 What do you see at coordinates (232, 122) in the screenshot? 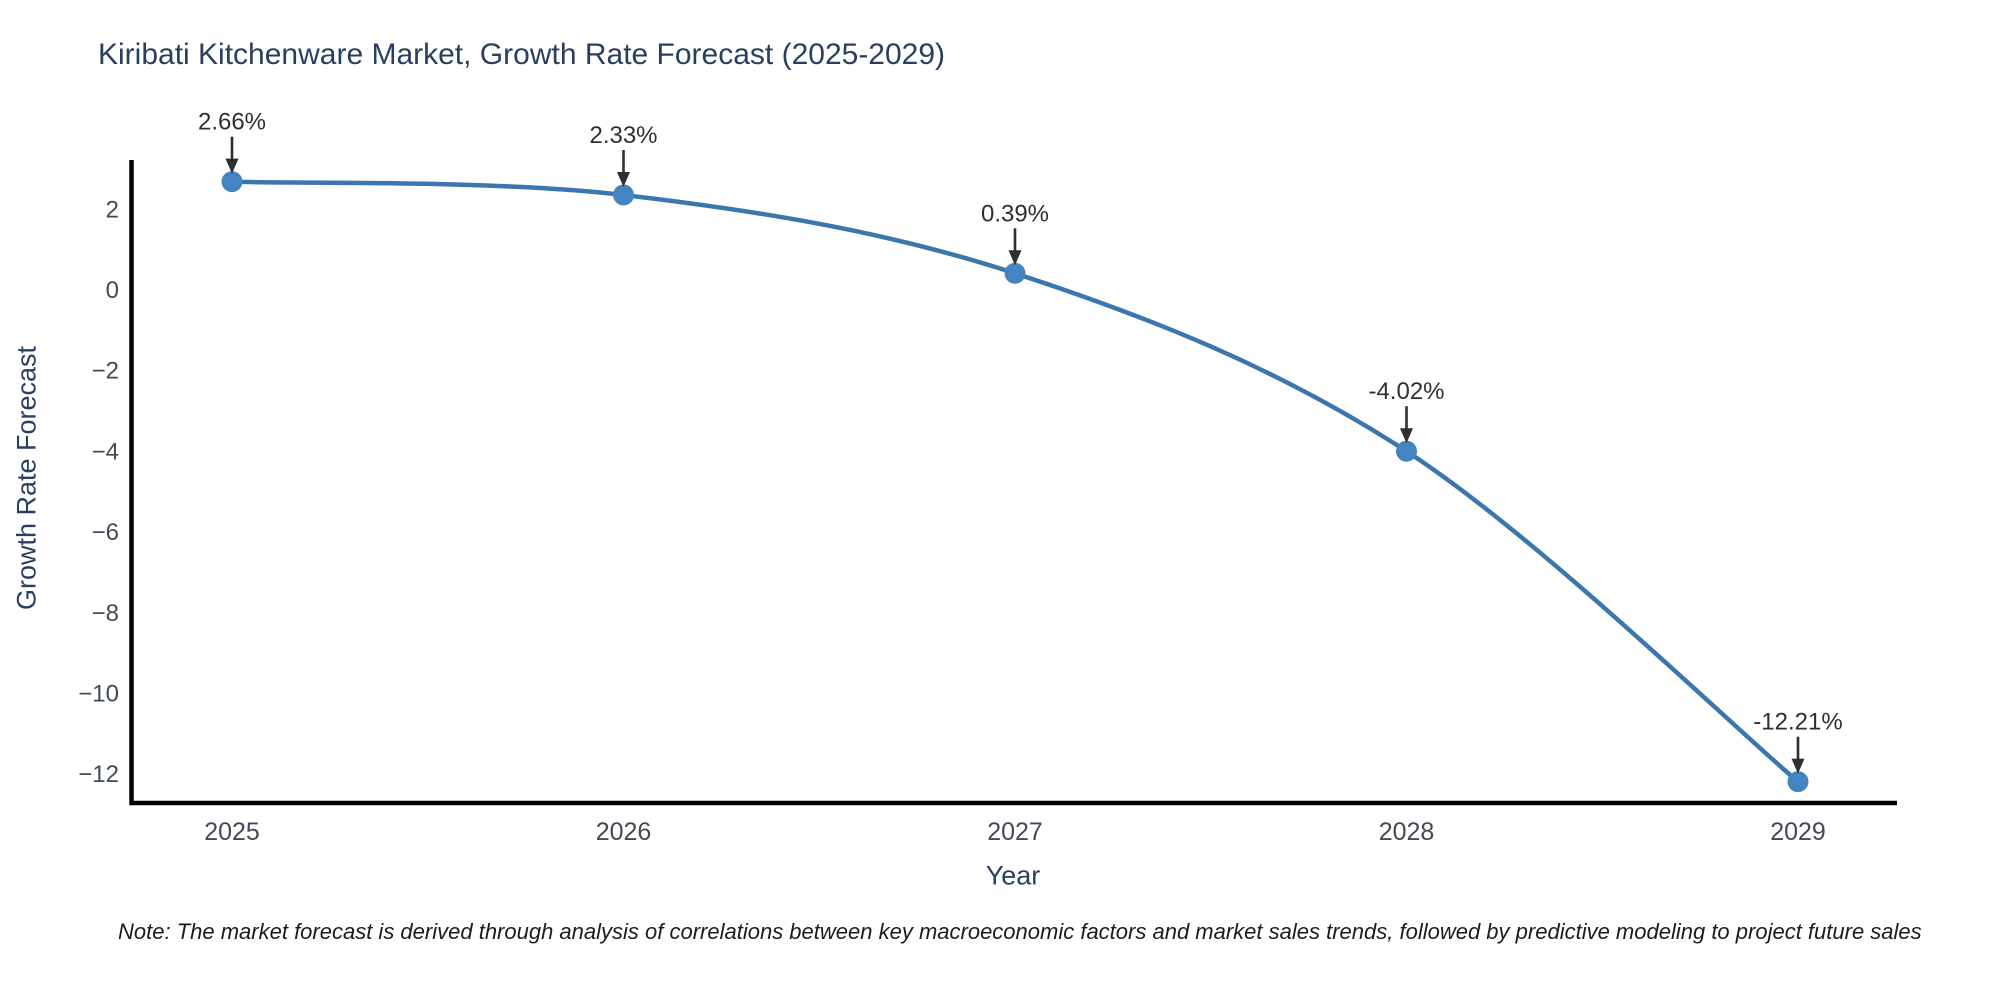
I see `point-value-label: 2.66%` at bounding box center [232, 122].